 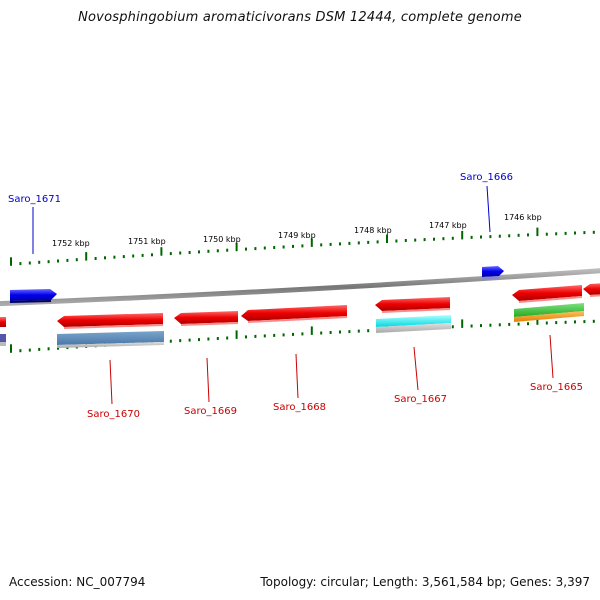 What do you see at coordinates (302, 246) in the screenshot?
I see `outer-tick-track` at bounding box center [302, 246].